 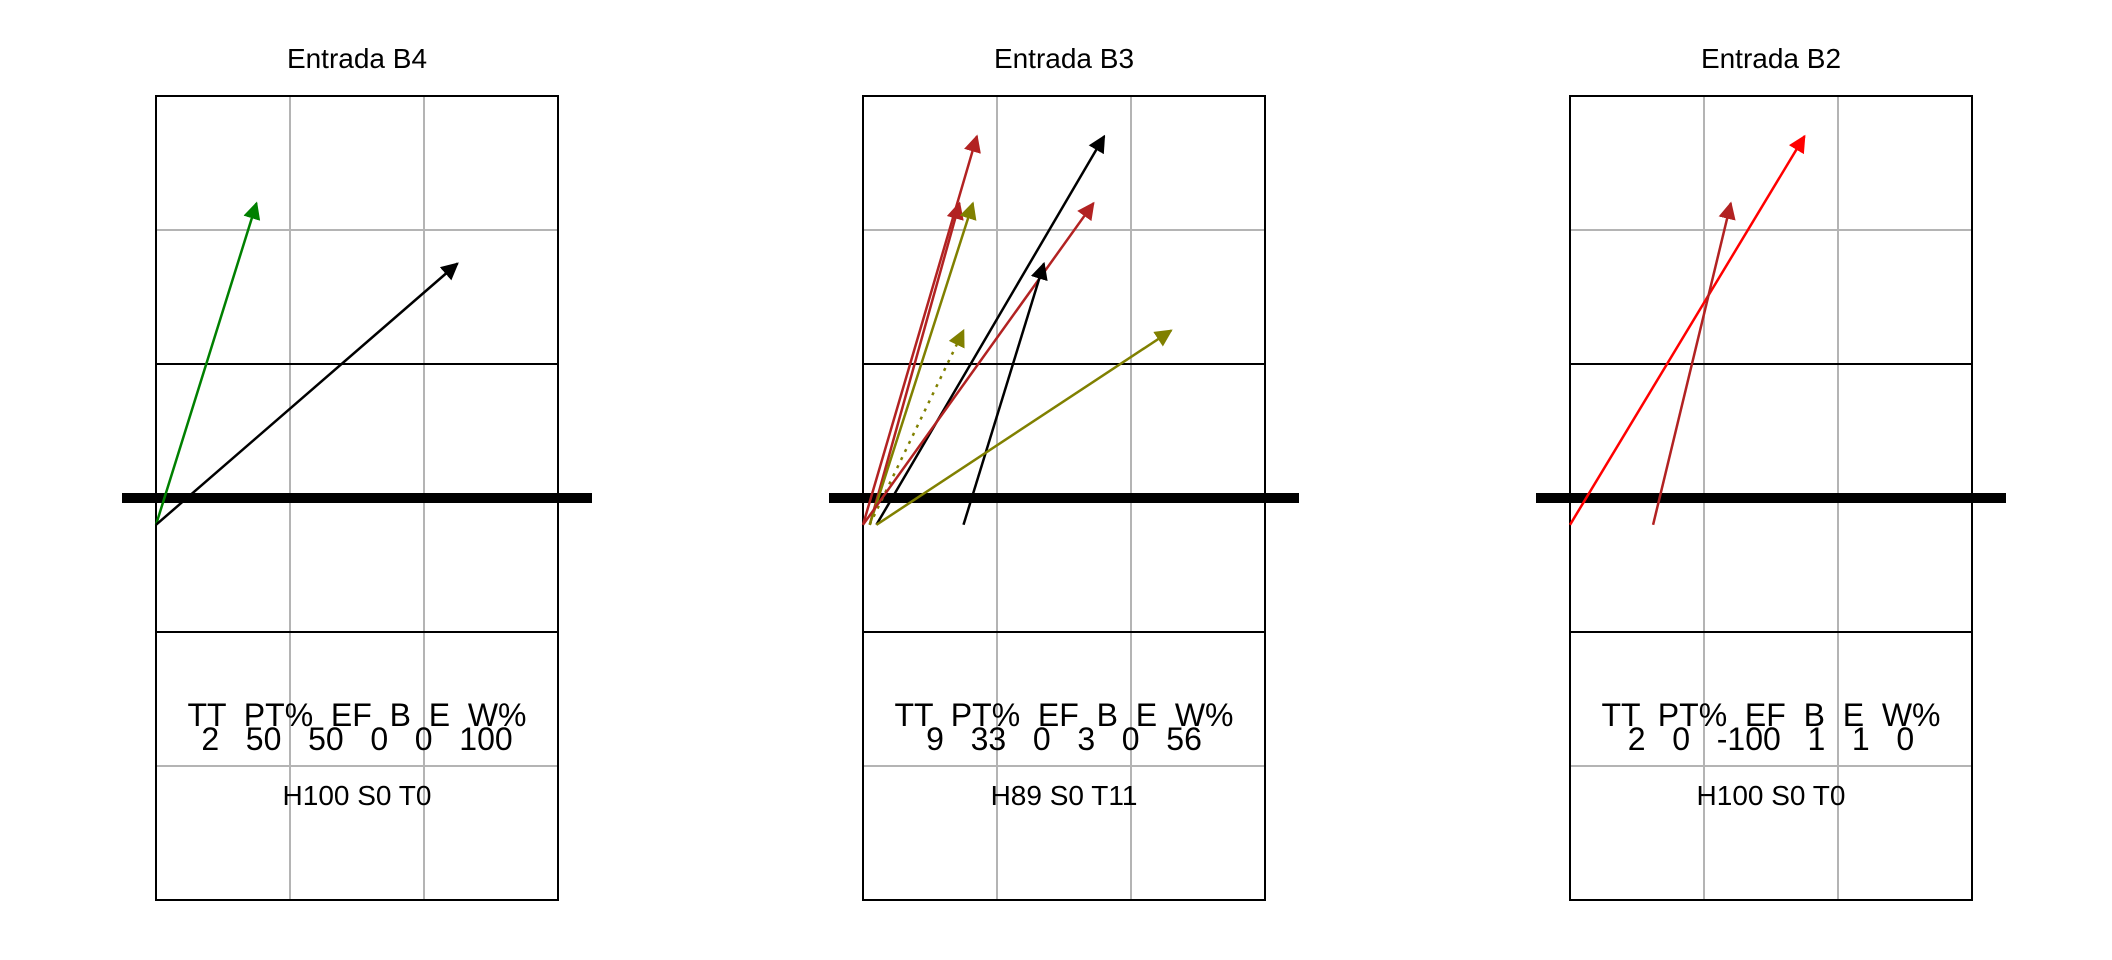 What do you see at coordinates (1064, 739) in the screenshot?
I see `stats-values: 9 33 0 3 0 56` at bounding box center [1064, 739].